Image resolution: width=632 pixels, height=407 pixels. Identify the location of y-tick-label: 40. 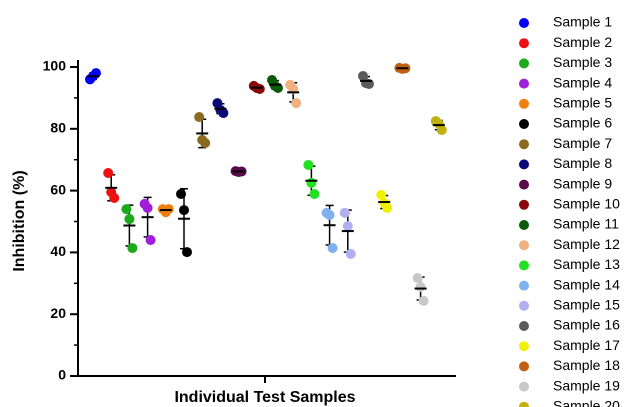
(58, 251).